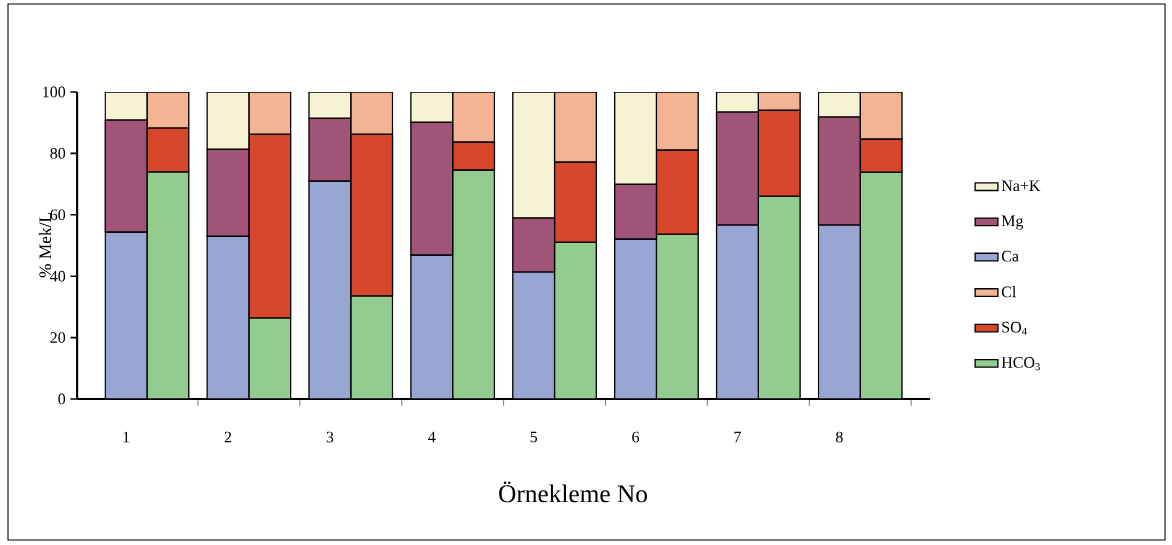  Describe the element at coordinates (58, 276) in the screenshot. I see `y-tick-label: 40` at that location.